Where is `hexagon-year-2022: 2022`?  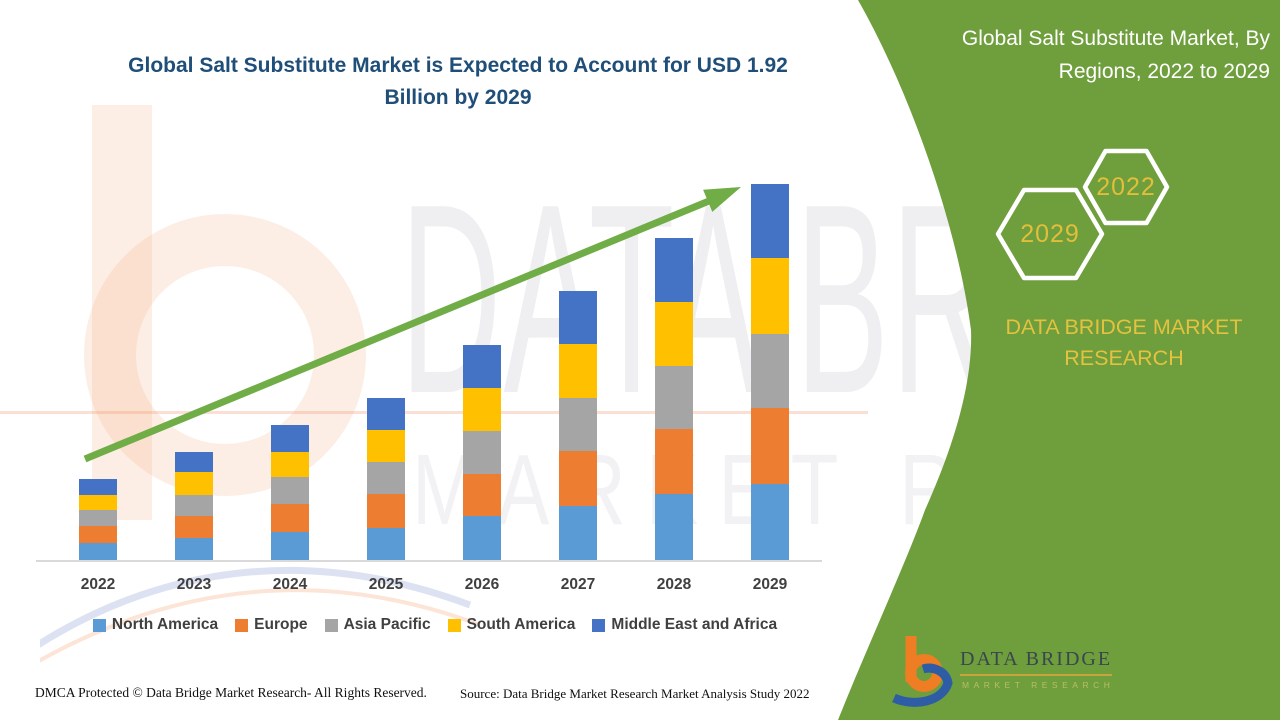 hexagon-year-2022: 2022 is located at coordinates (1126, 187).